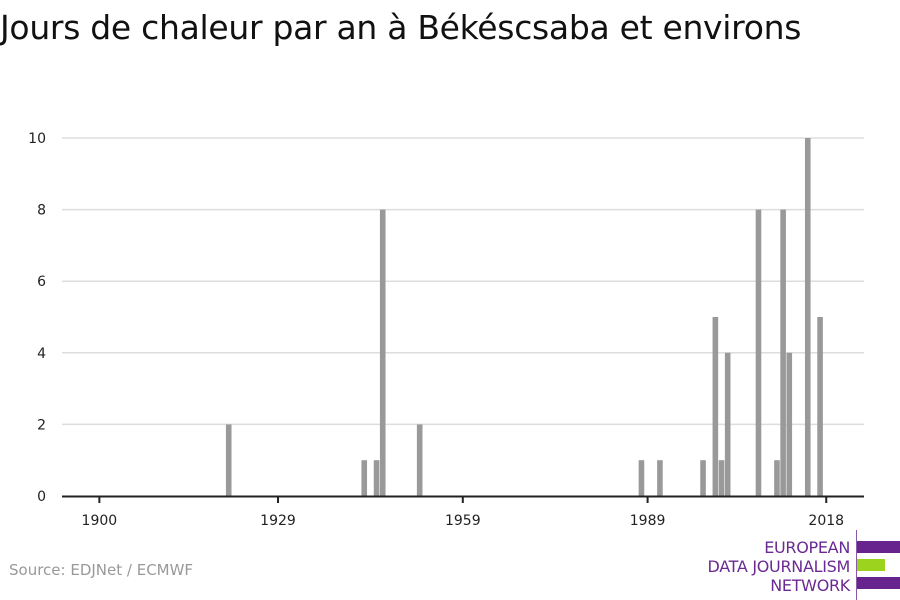  I want to click on x-tick-label: 1900, so click(100, 521).